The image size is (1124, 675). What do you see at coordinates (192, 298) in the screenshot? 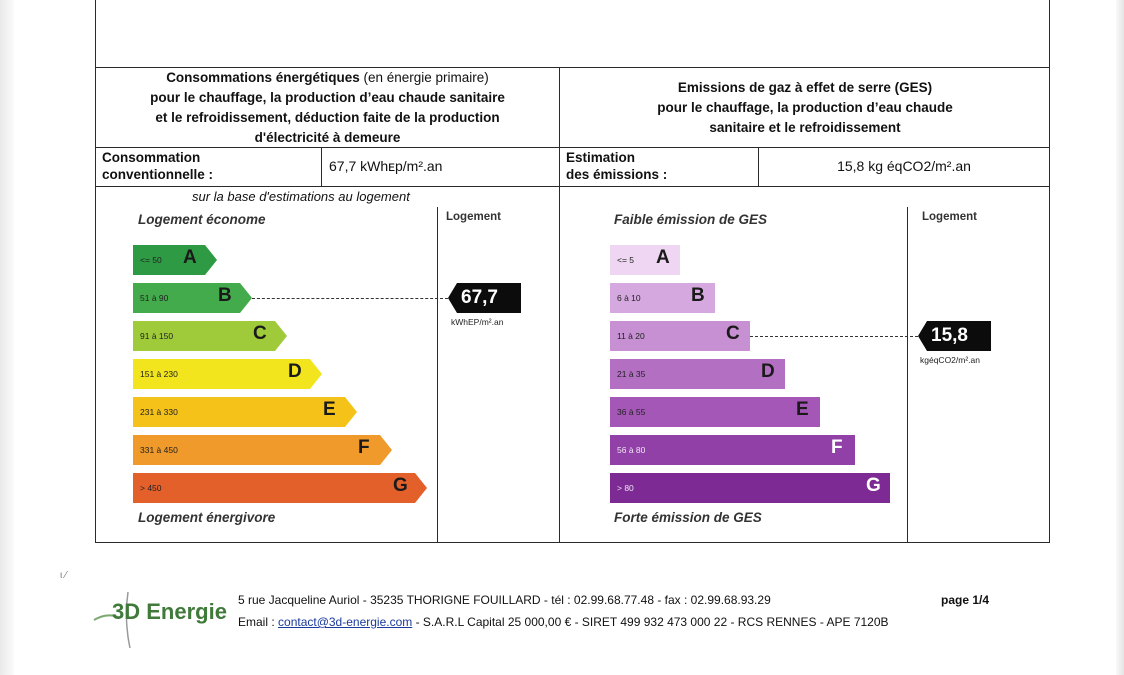
I see `energy-class-bar-b: 51 à 90 B` at bounding box center [192, 298].